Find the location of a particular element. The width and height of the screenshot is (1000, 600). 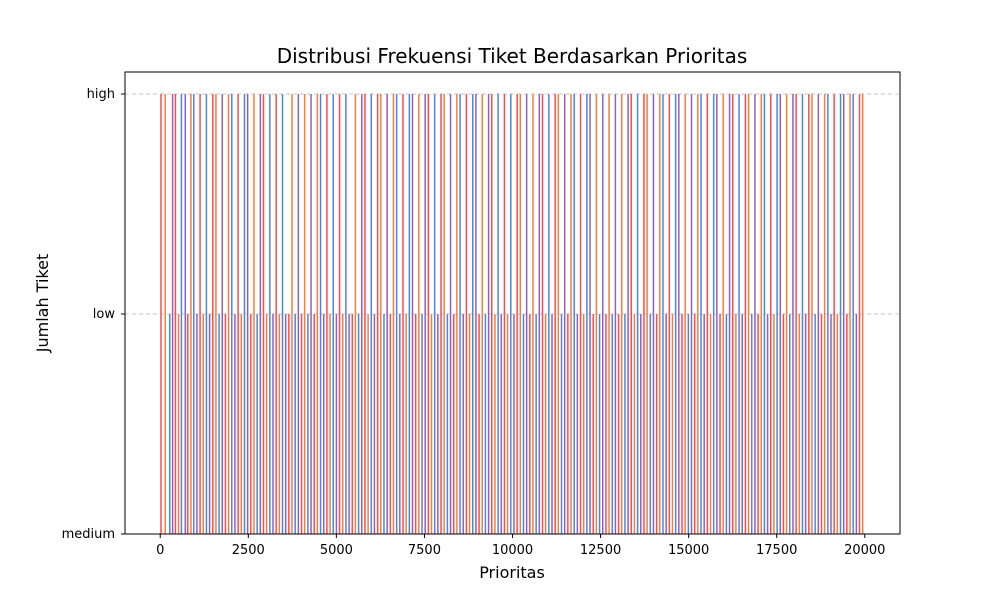

x-tick-label: 15000 is located at coordinates (688, 550).